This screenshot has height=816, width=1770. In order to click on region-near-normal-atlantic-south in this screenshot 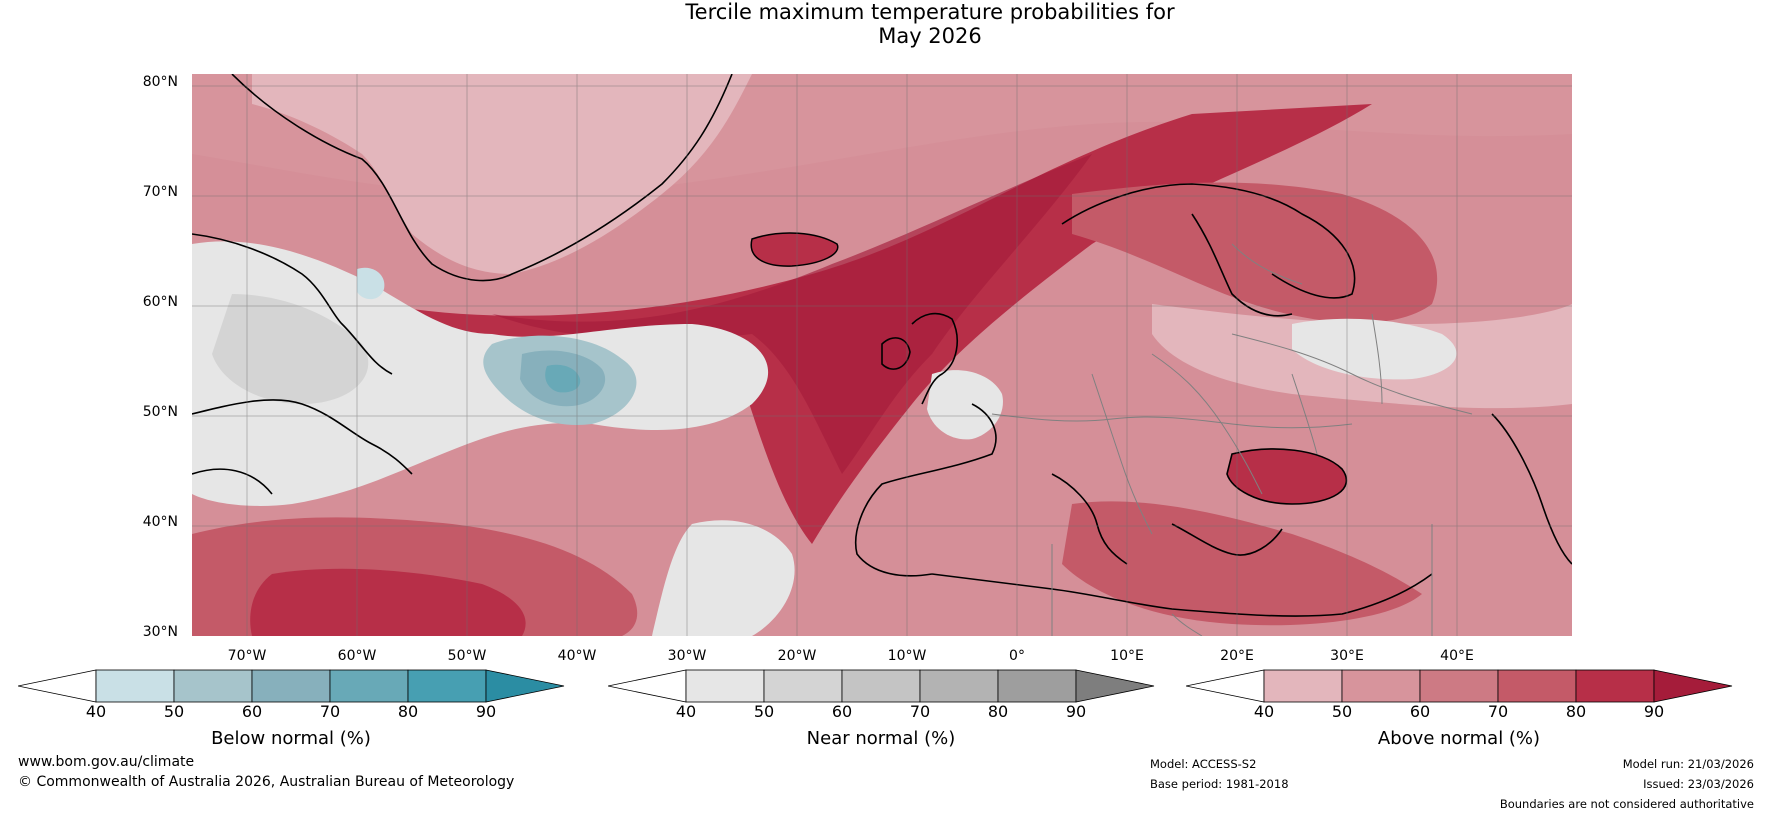, I will do `click(723, 578)`.